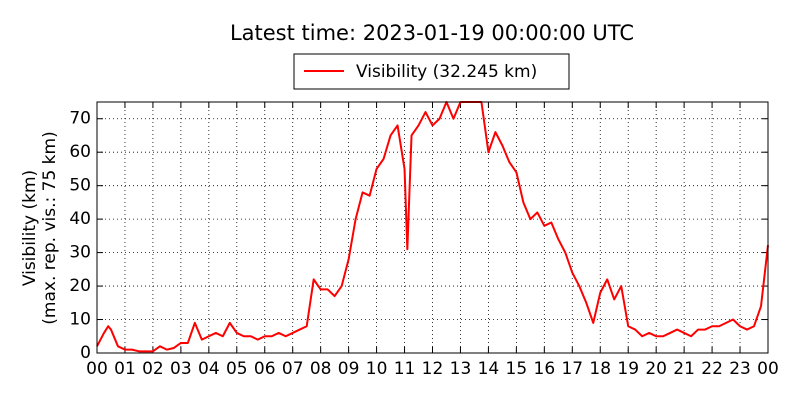 This screenshot has width=800, height=400. What do you see at coordinates (349, 369) in the screenshot?
I see `x-tick-label: 09` at bounding box center [349, 369].